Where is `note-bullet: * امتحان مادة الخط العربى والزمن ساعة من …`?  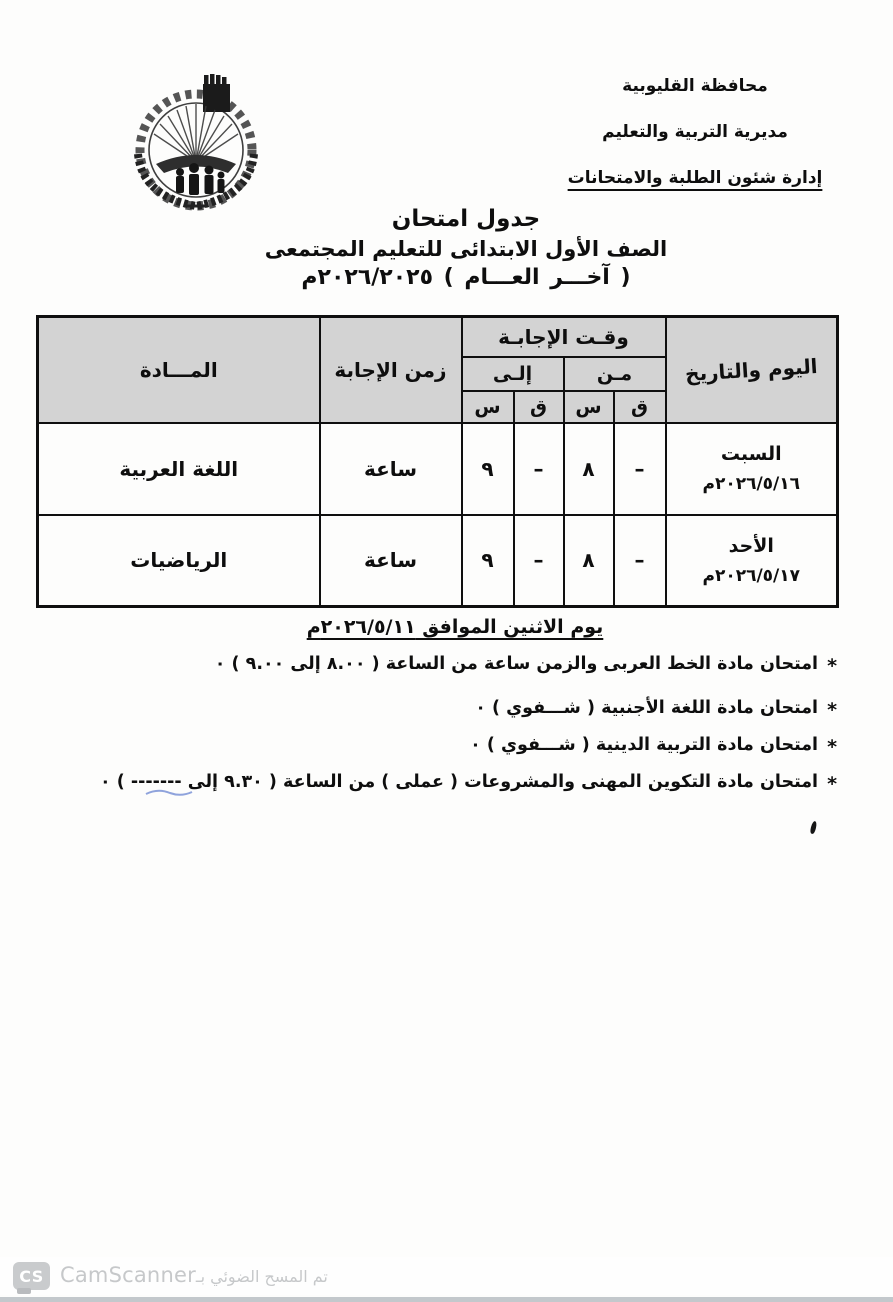
note-bullet: * امتحان مادة الخط العربى والزمن ساعة من … is located at coordinates (442, 663).